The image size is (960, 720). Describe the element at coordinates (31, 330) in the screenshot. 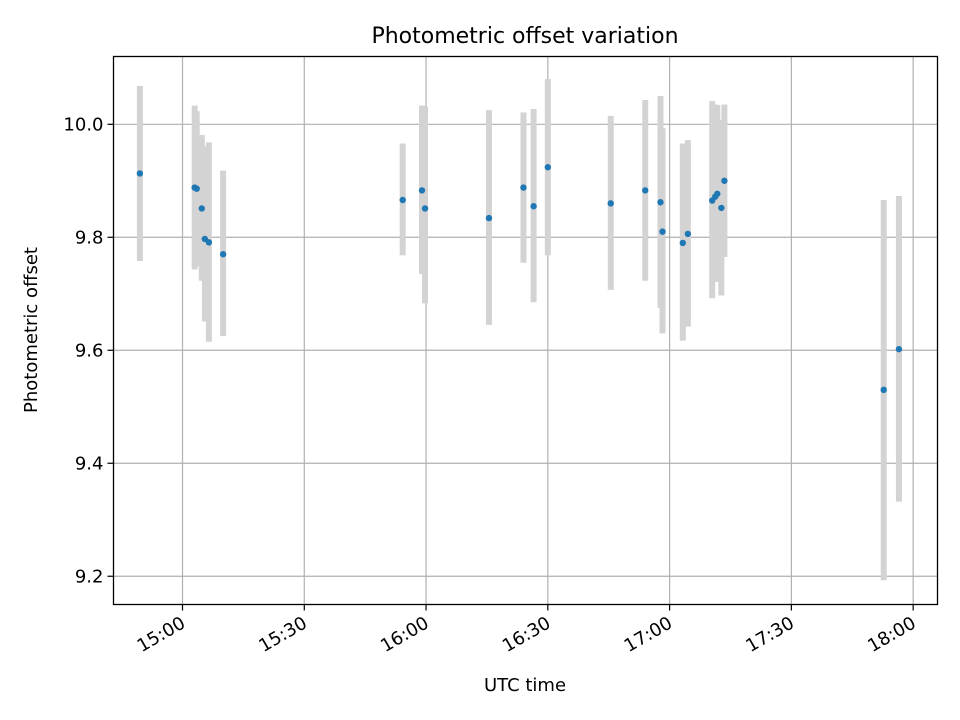

I see `y-axis-label: Photometric offset` at that location.